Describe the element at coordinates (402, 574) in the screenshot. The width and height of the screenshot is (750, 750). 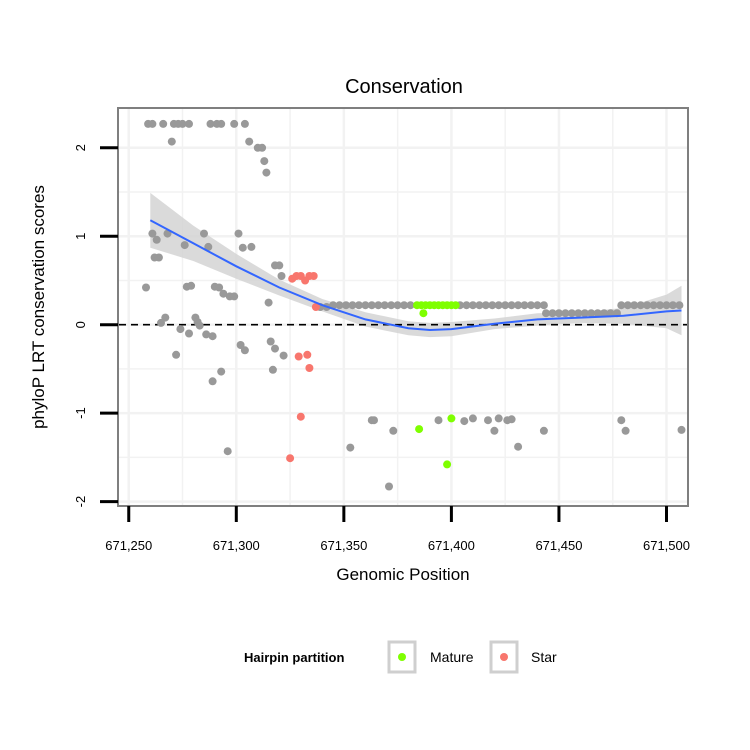
I see `x-axis-title: Genomic Position` at that location.